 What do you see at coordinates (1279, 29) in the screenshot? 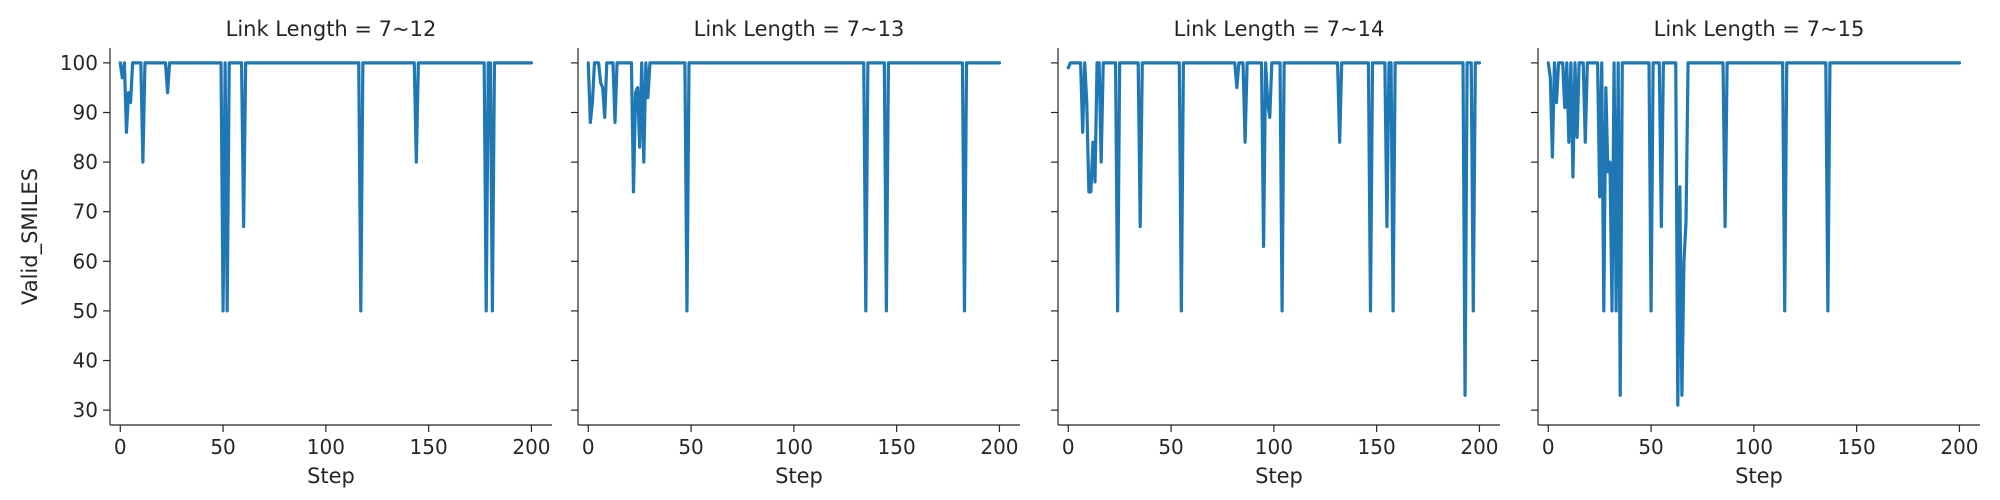
I see `panel-title: Link Length = 7~14` at bounding box center [1279, 29].